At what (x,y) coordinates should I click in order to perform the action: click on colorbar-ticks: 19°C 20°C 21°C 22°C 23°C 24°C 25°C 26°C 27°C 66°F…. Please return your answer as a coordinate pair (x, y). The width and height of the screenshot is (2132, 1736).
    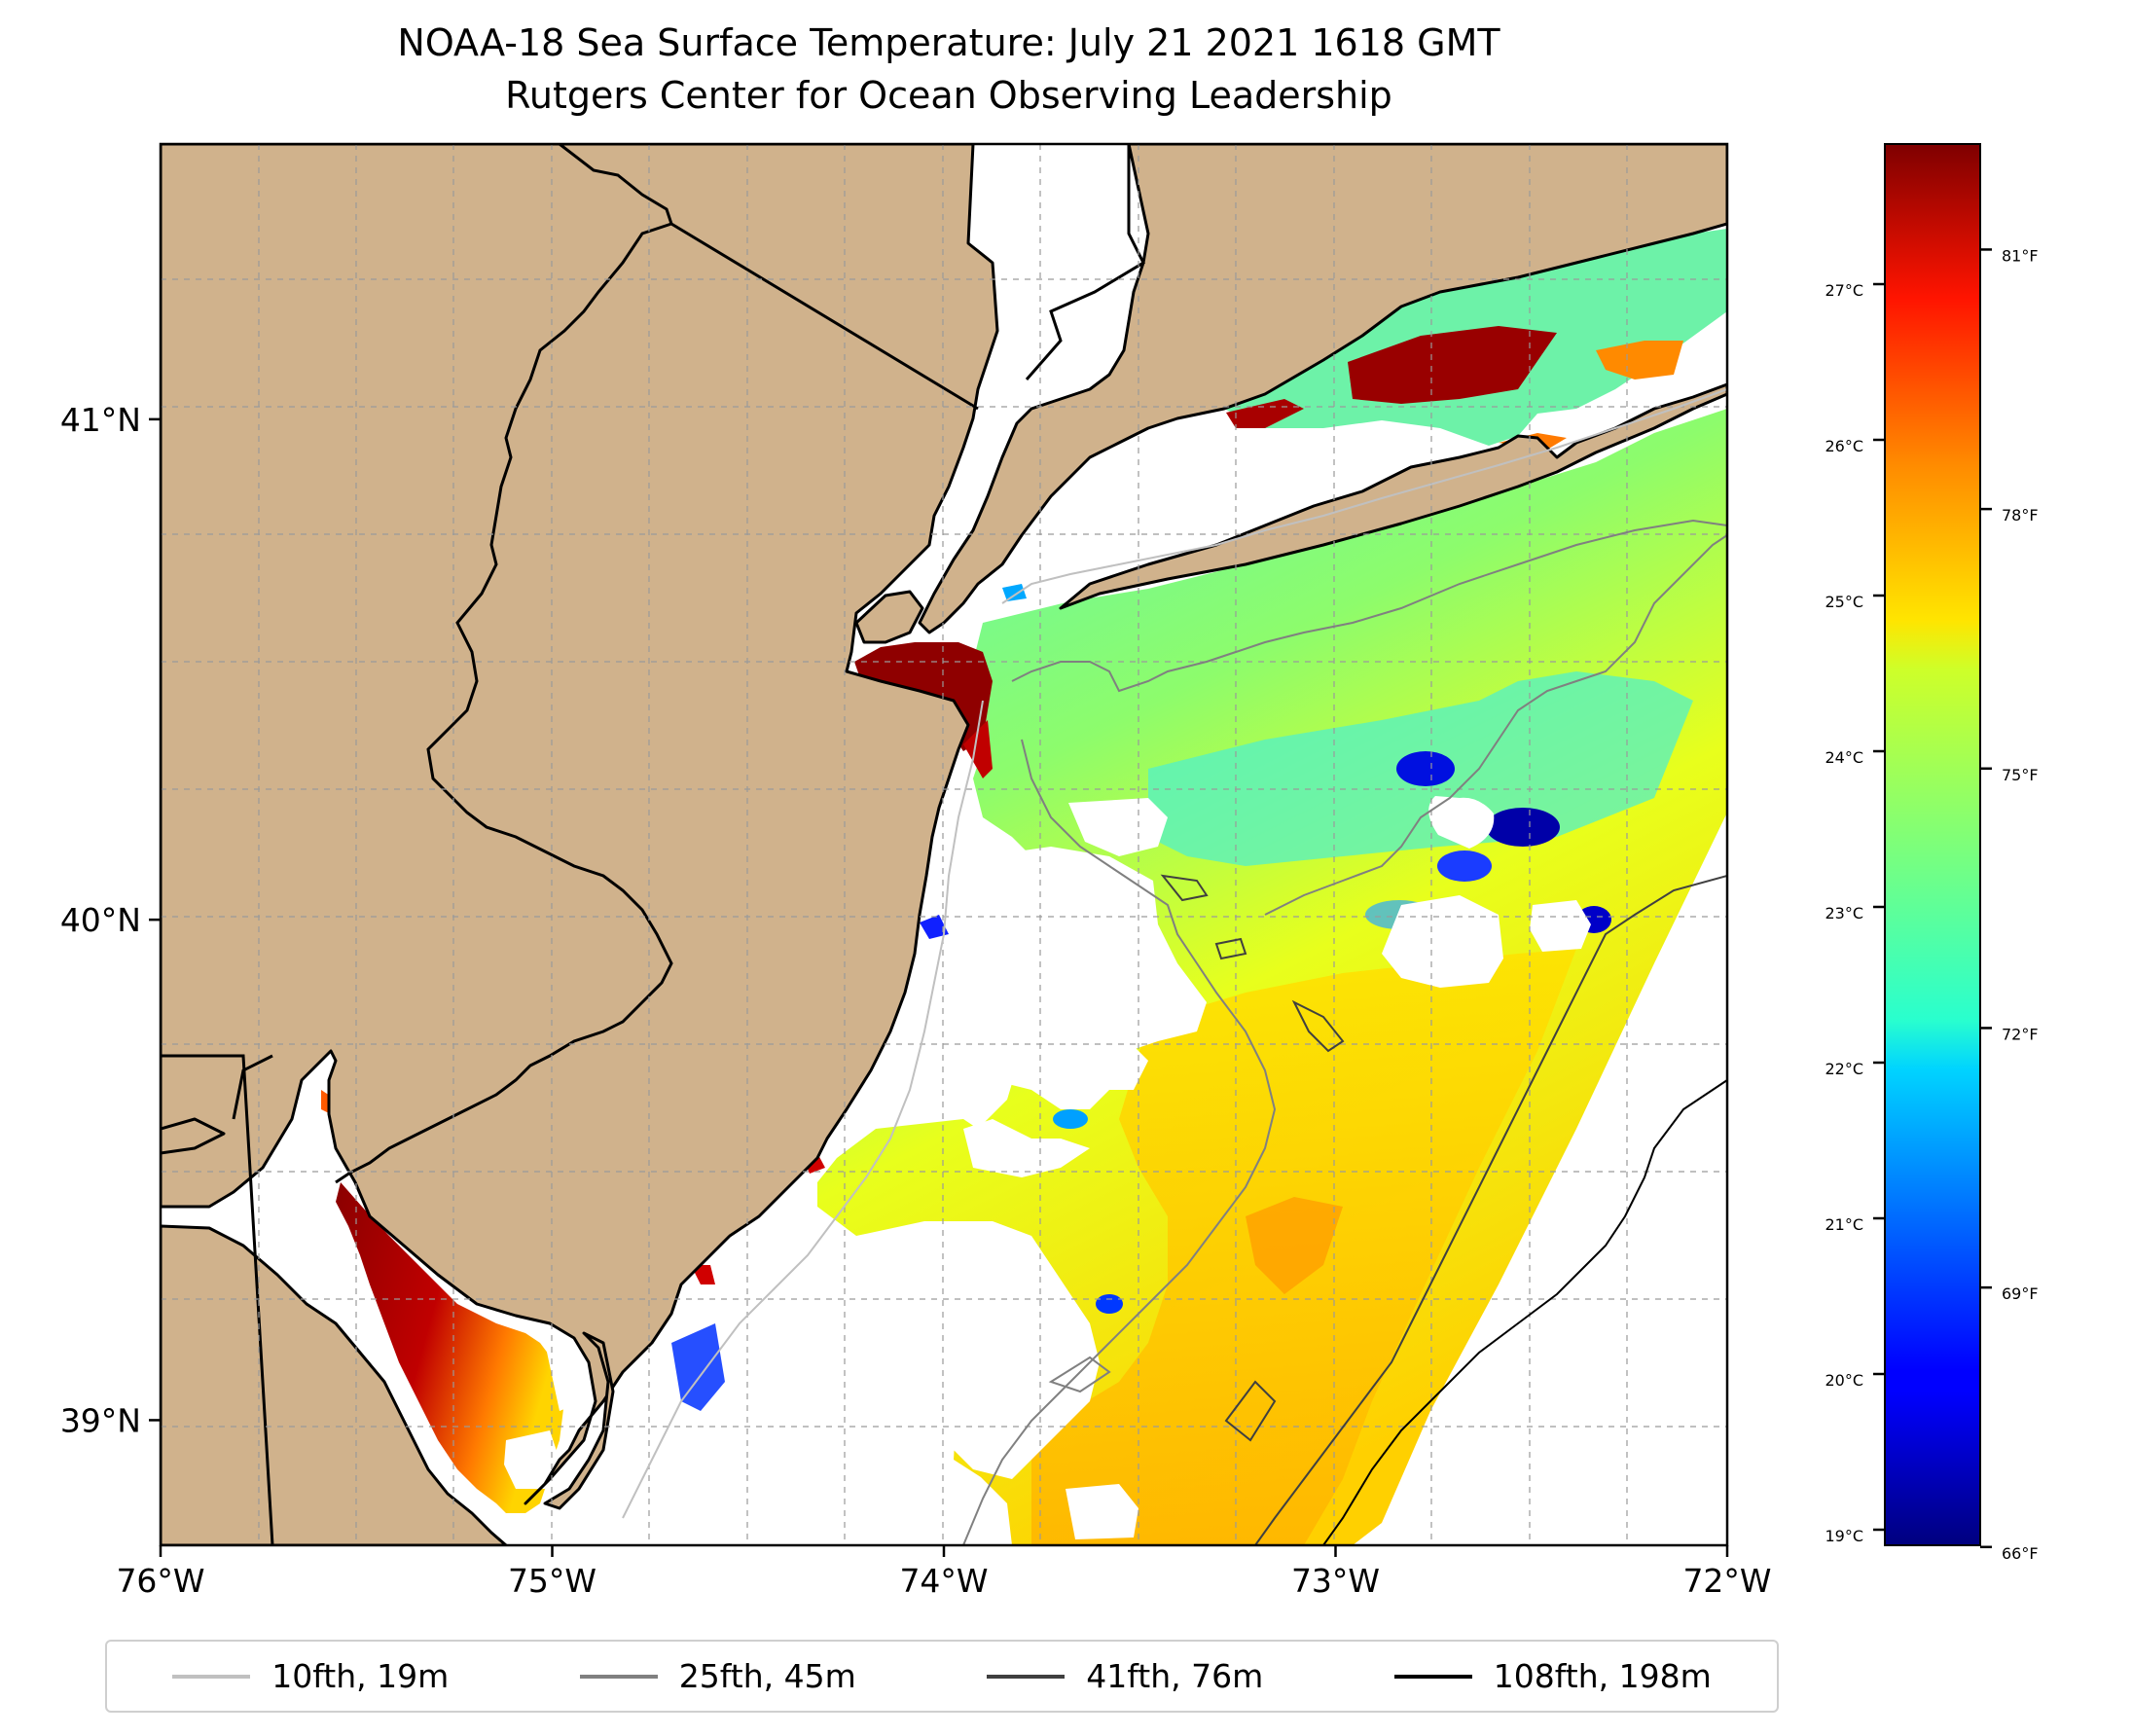
    Looking at the image, I should click on (1932, 904).